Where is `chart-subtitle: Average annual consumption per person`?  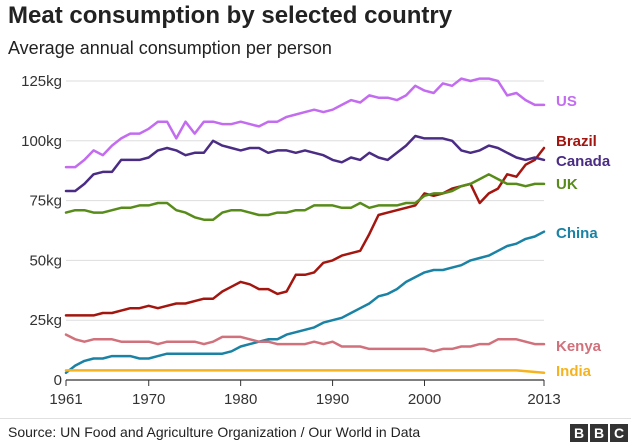
chart-subtitle: Average annual consumption per person is located at coordinates (170, 48).